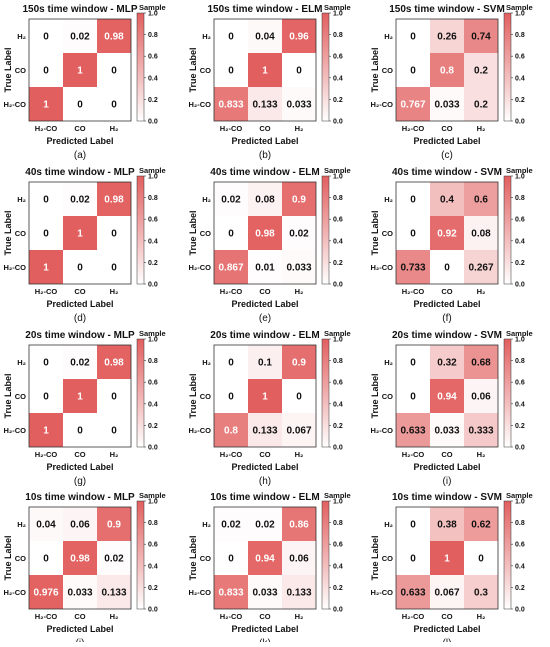 This screenshot has height=647, width=550. Describe the element at coordinates (140, 393) in the screenshot. I see `colorbar` at that location.